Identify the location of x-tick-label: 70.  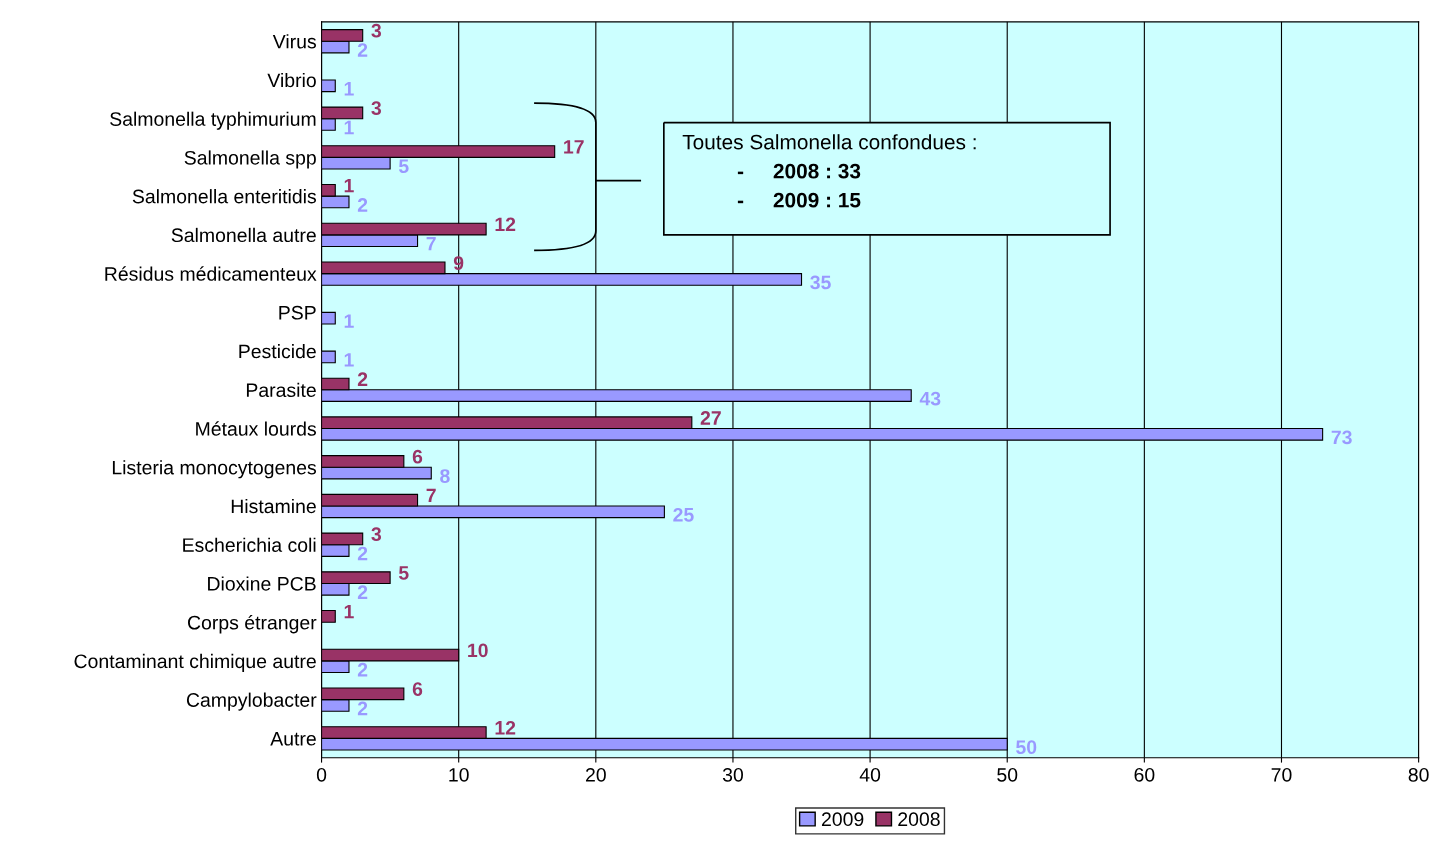
(1281, 774).